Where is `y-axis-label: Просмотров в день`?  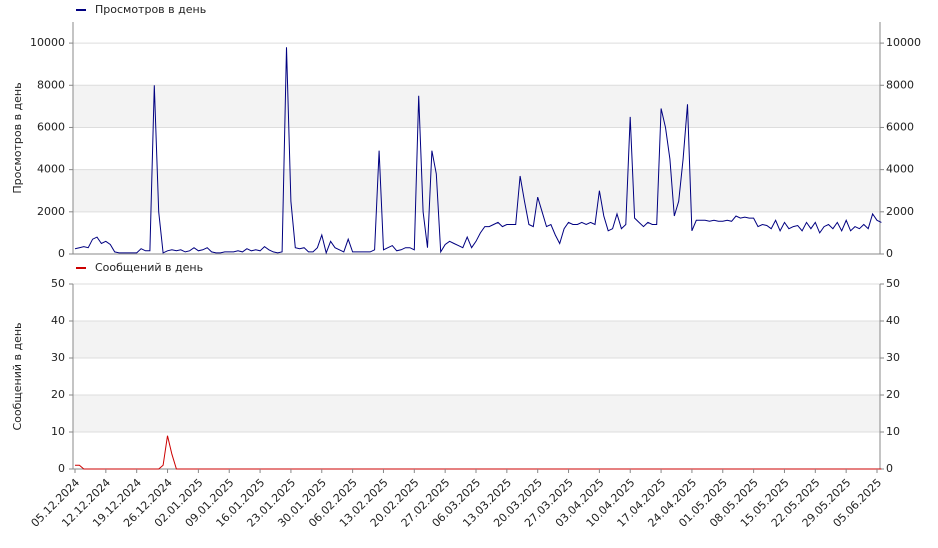 y-axis-label: Просмотров в день is located at coordinates (17, 137).